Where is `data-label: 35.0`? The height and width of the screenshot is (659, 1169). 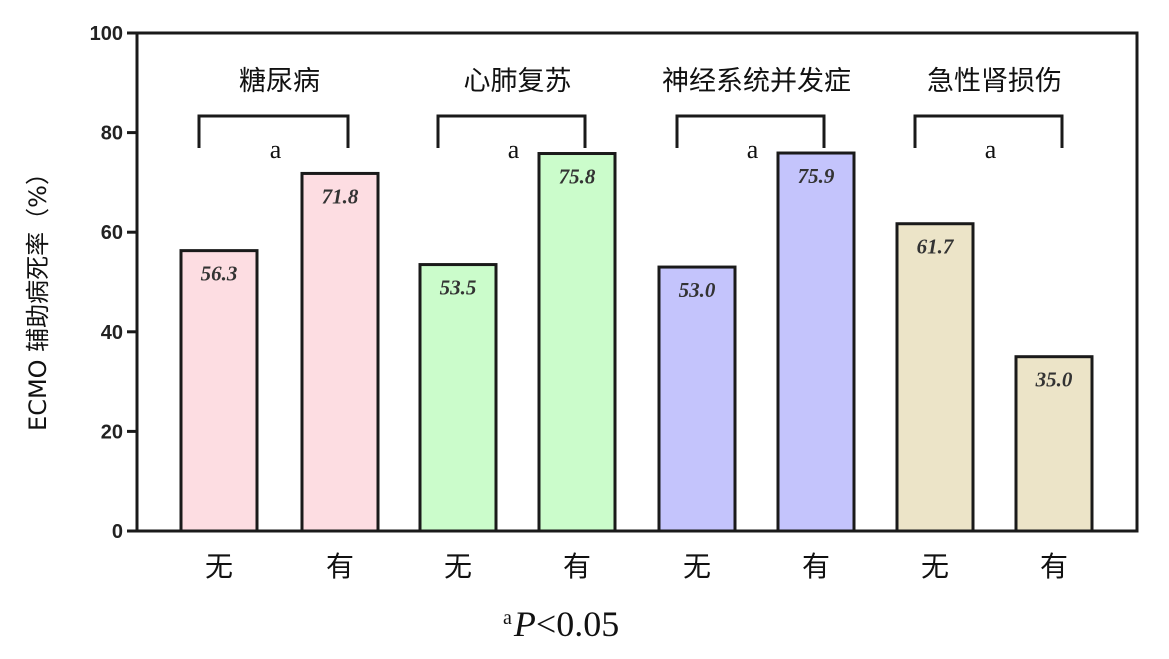
data-label: 35.0 is located at coordinates (1054, 380).